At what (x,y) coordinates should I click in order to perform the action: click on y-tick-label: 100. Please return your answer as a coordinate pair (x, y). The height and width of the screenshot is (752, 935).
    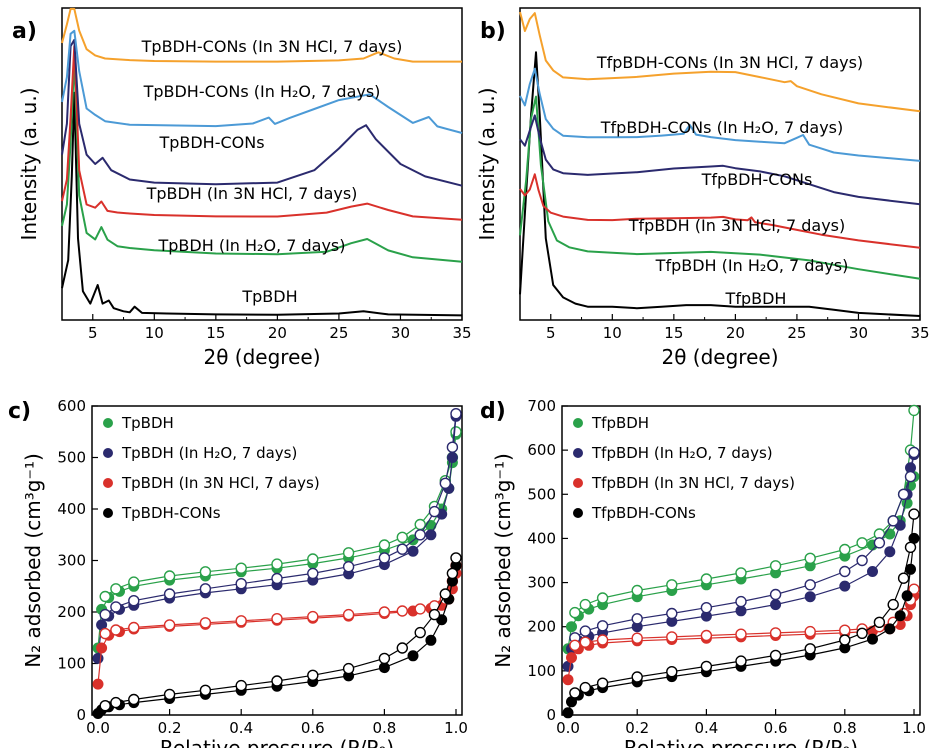
    Looking at the image, I should click on (541, 671).